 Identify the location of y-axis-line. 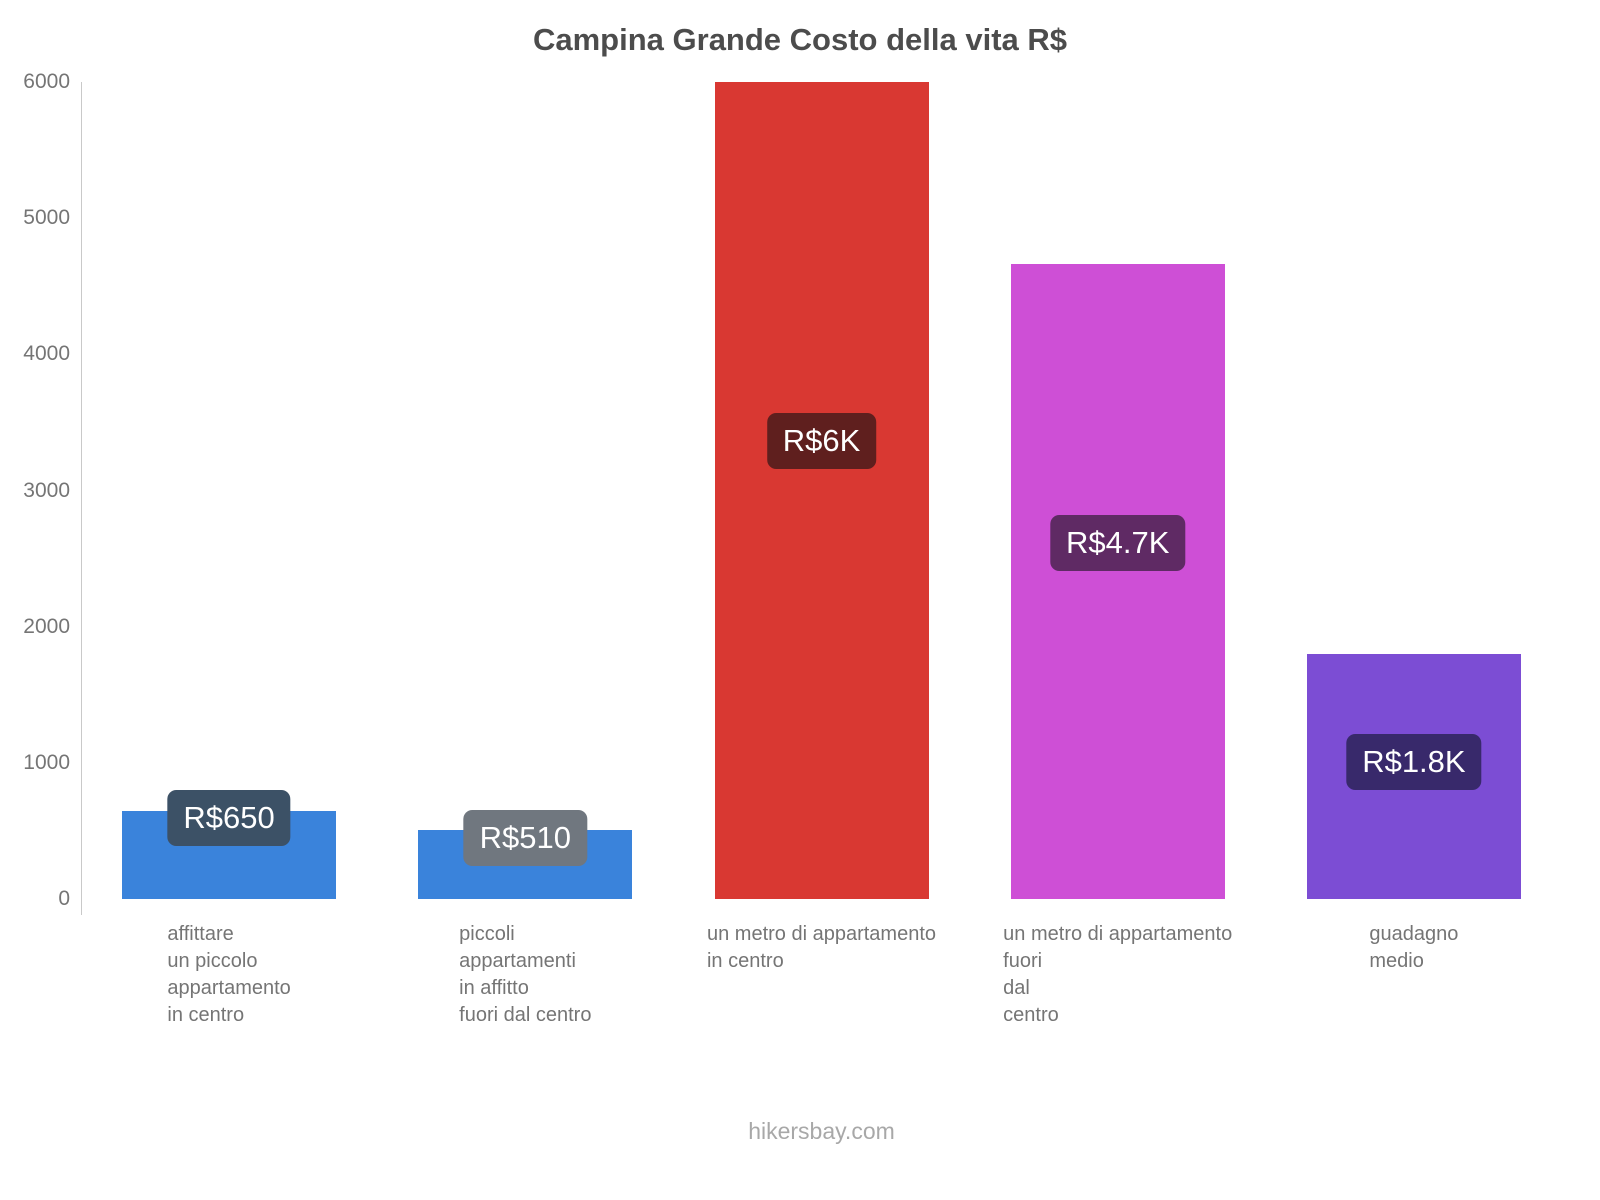
(81, 498).